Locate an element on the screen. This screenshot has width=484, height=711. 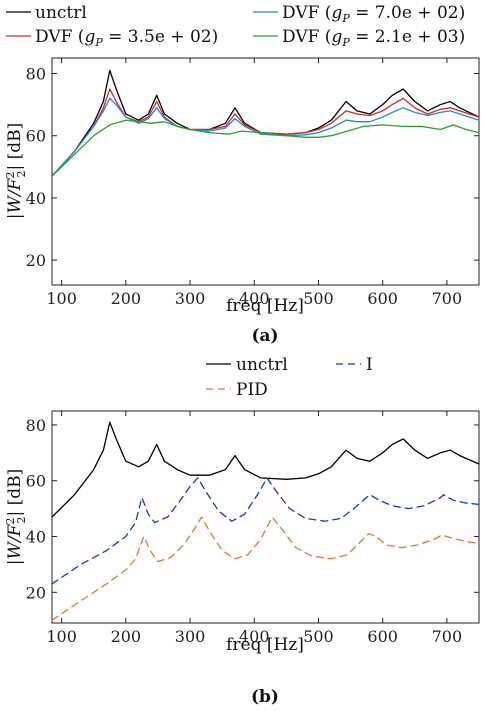
xtick-label-a-700: 700 is located at coordinates (447, 298).